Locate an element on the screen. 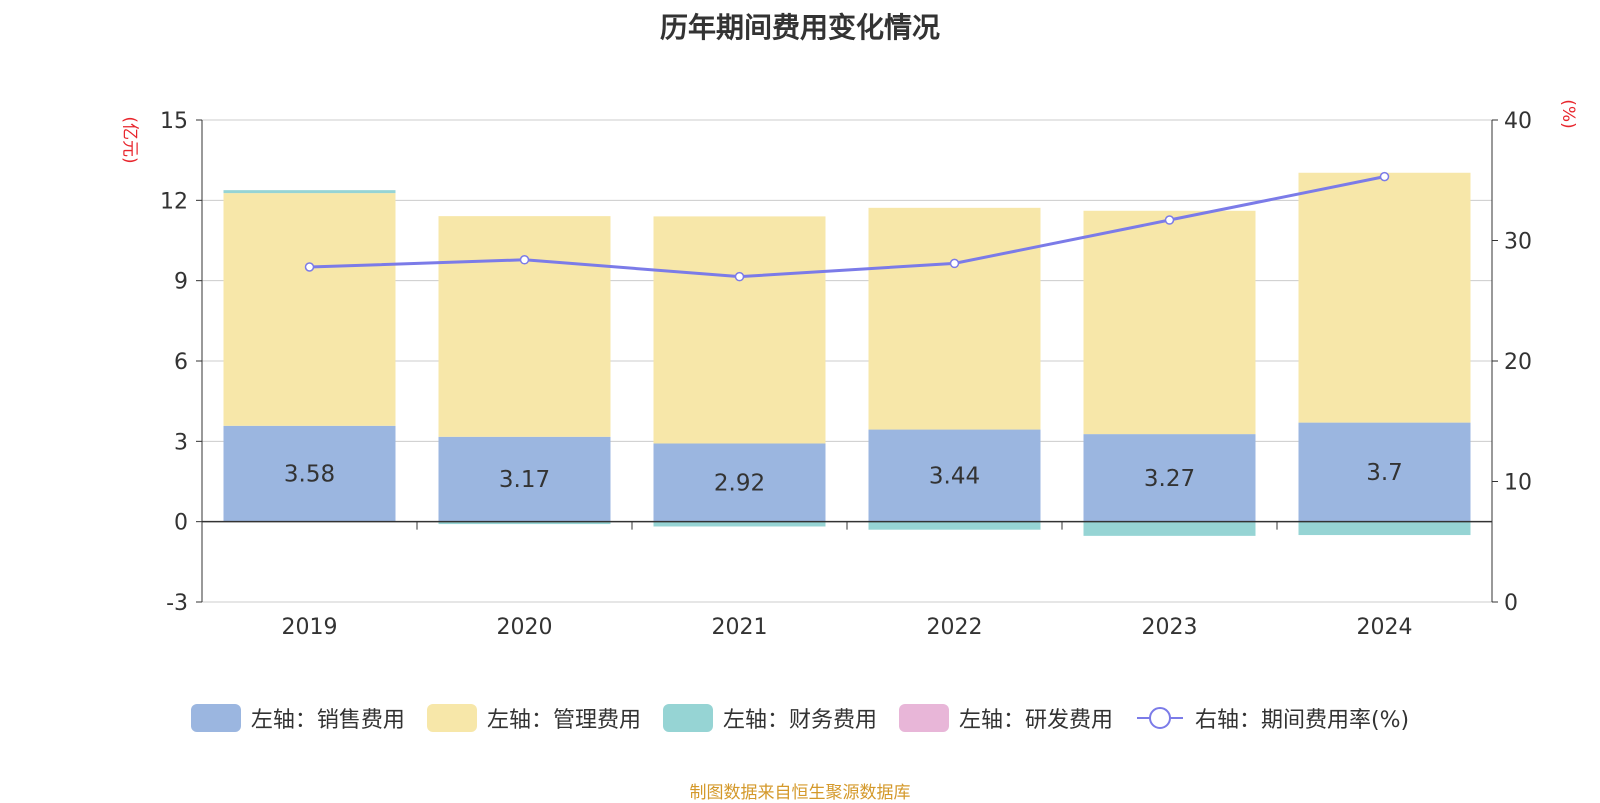 The image size is (1600, 803). left-axis-tick-label: -3 is located at coordinates (177, 603).